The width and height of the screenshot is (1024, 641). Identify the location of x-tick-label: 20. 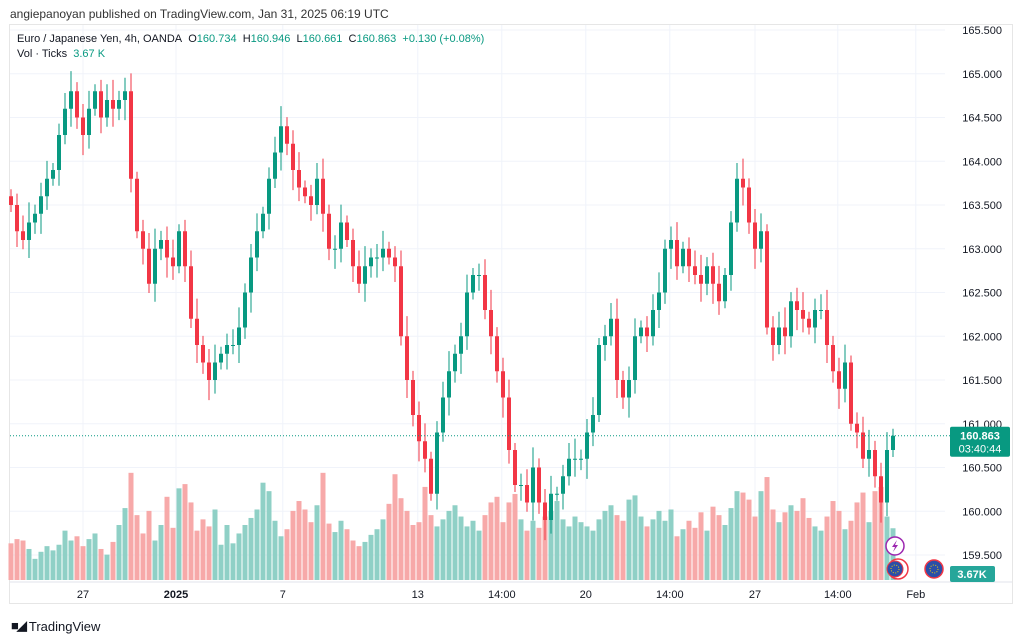
(586, 595).